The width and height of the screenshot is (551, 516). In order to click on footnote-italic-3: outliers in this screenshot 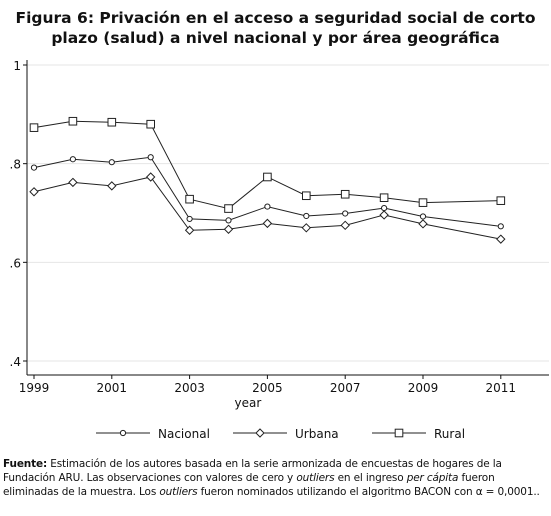, I will do `click(178, 492)`.